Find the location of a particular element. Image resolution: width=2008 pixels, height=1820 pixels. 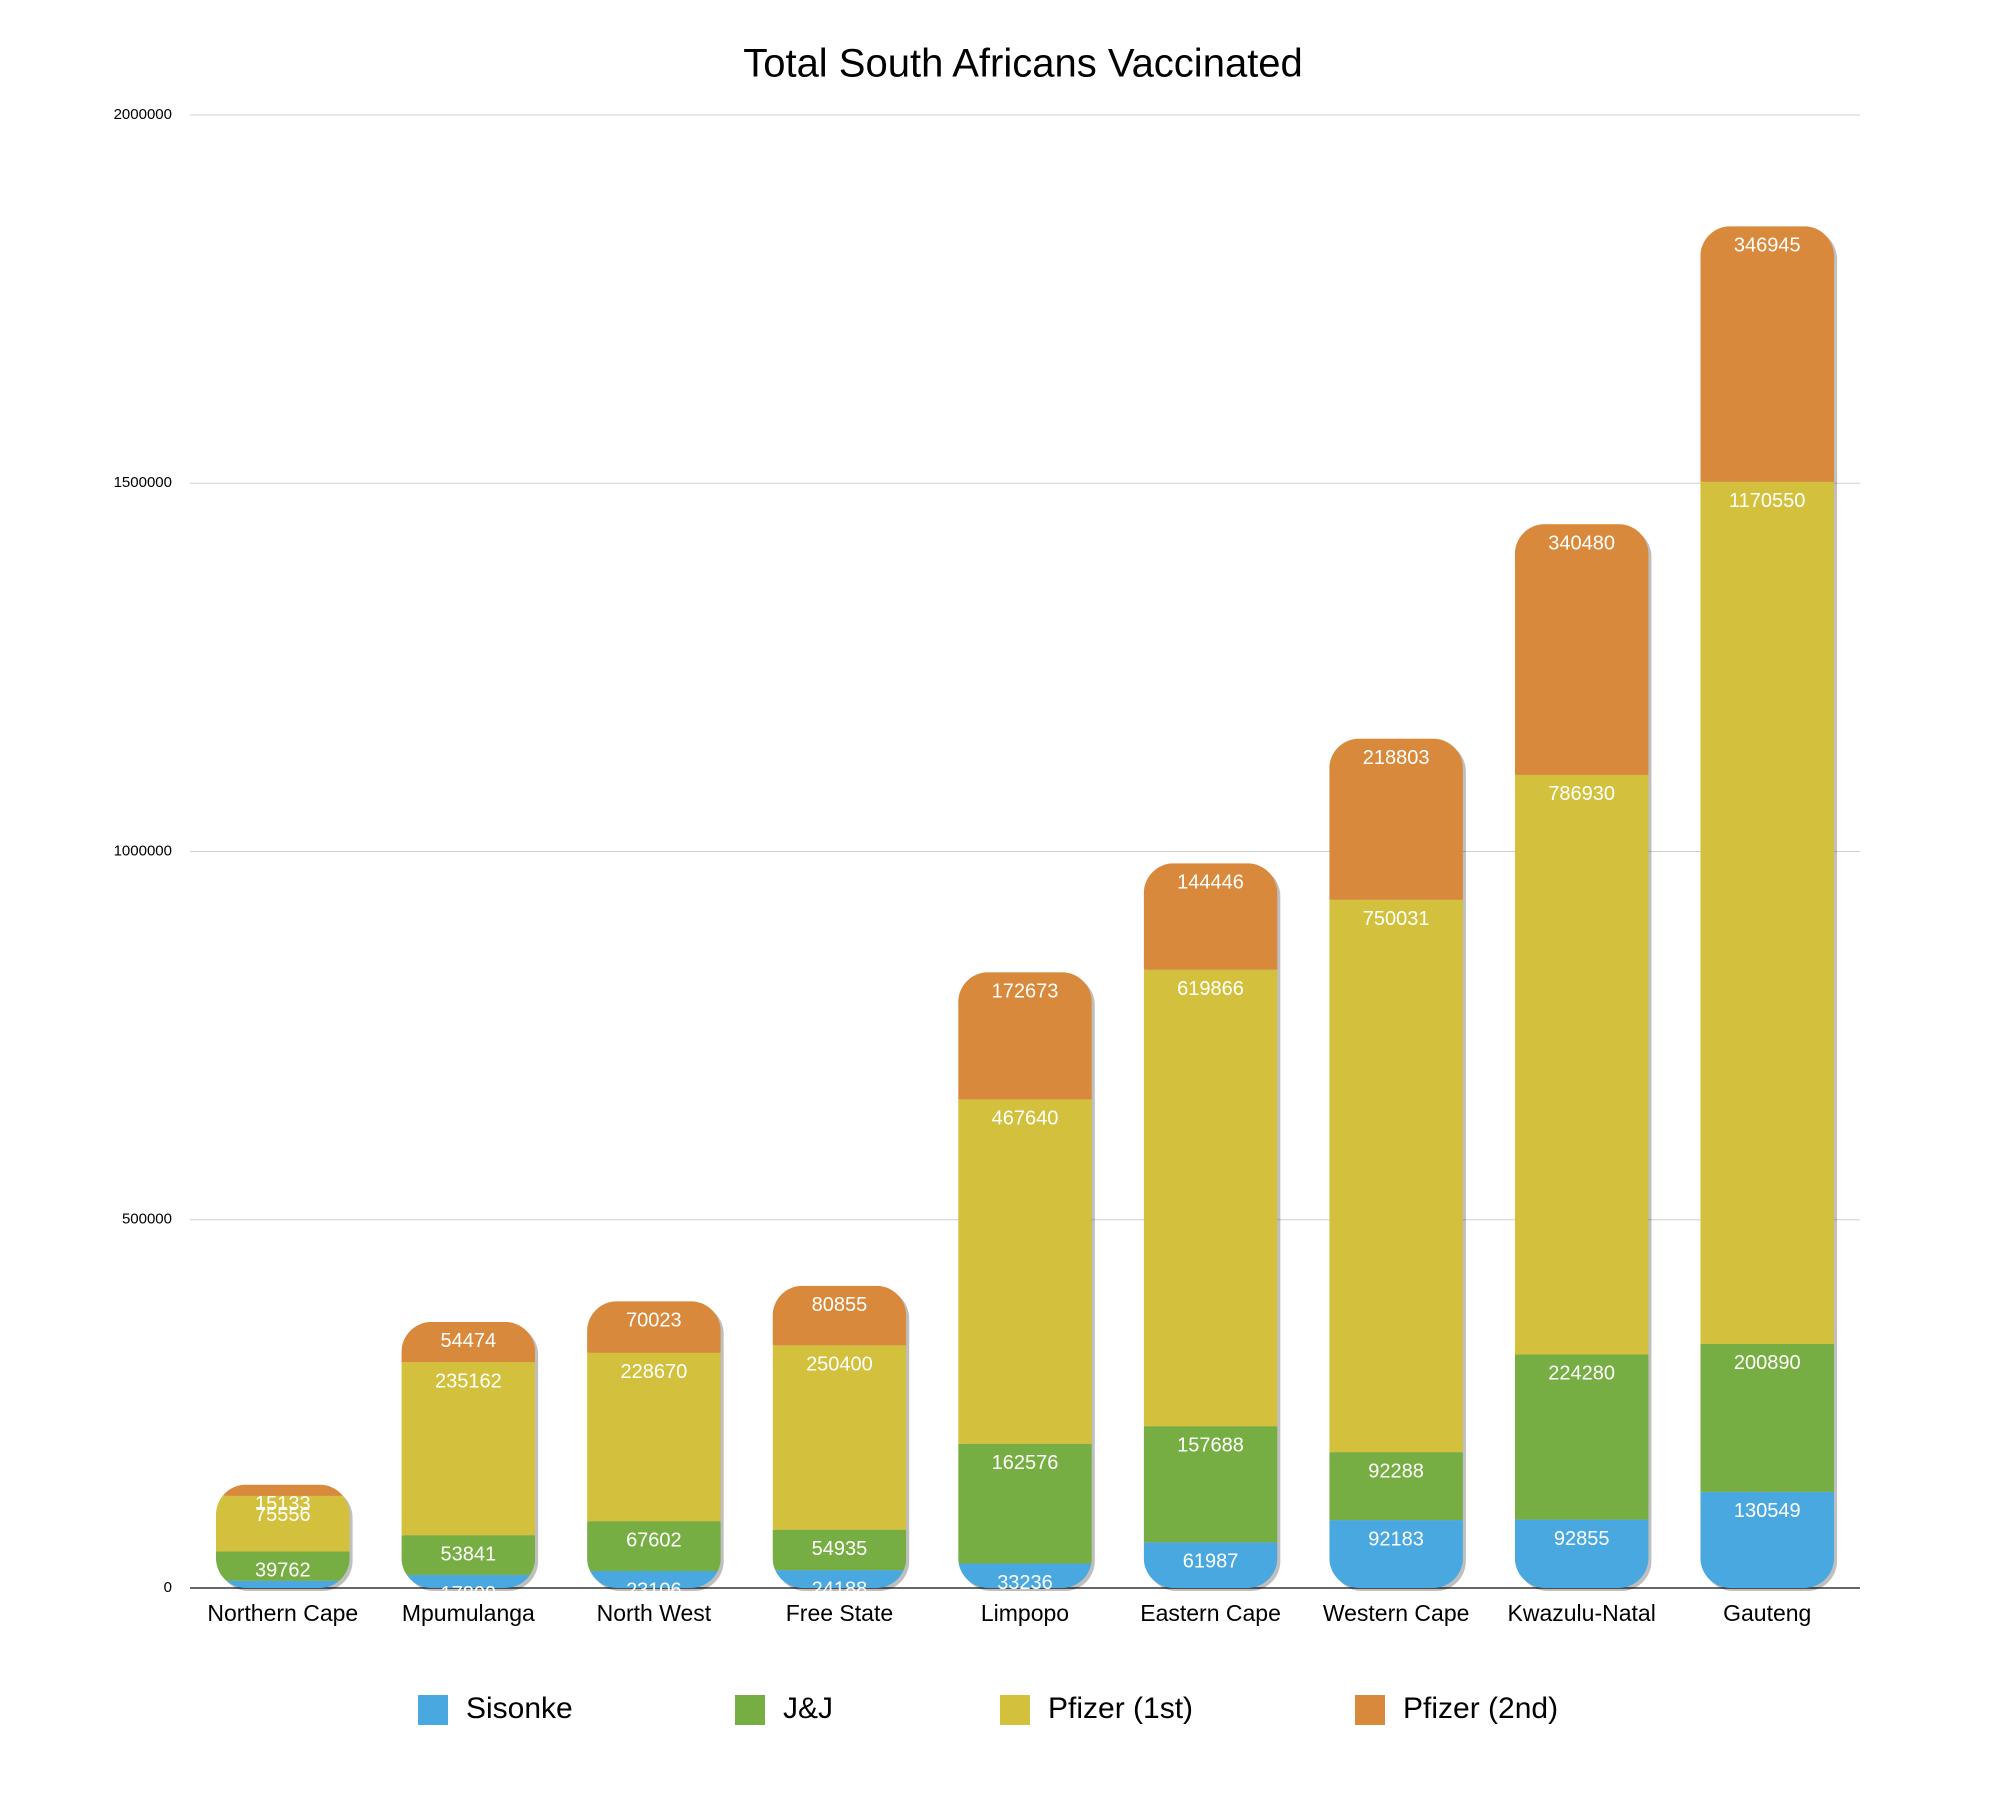

value-label: 346945 is located at coordinates (1767, 246).